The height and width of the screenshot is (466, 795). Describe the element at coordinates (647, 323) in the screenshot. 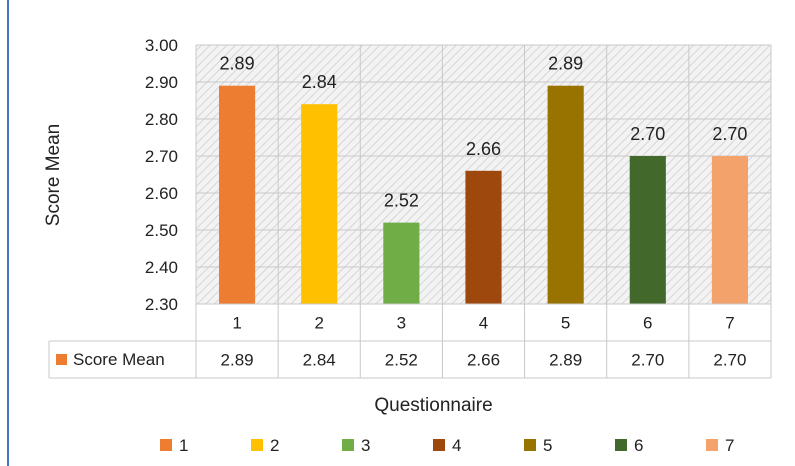

I see `x-tick-label: 6` at that location.